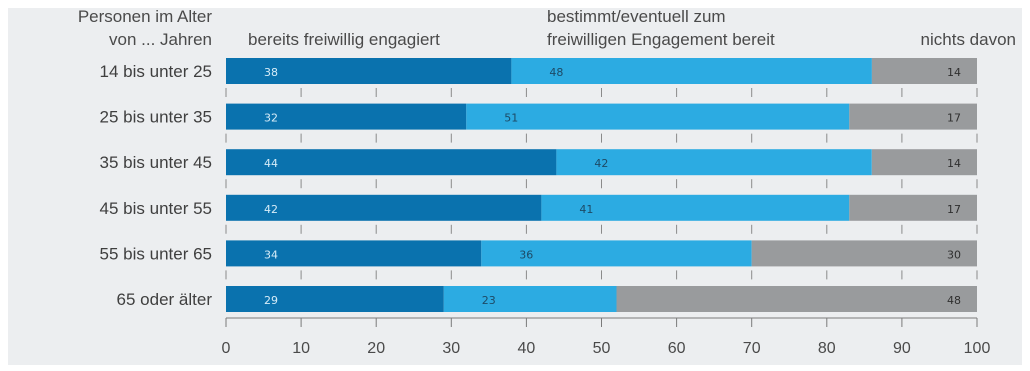  Describe the element at coordinates (376, 348) in the screenshot. I see `x-tick-label: 20` at that location.